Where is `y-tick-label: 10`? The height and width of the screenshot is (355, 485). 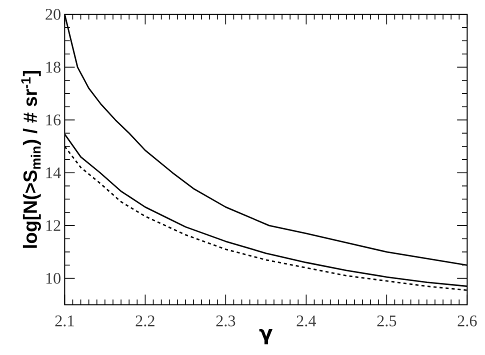 y-tick-label: 10 is located at coordinates (53, 278).